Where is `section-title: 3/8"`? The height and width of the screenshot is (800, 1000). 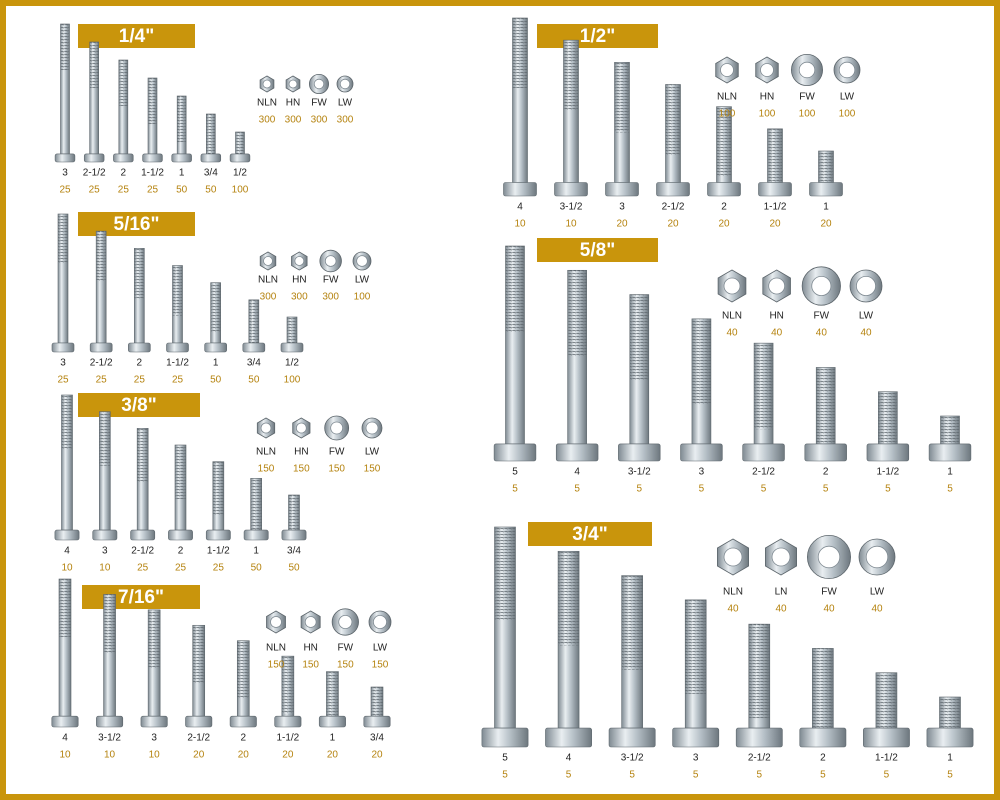 section-title: 3/8" is located at coordinates (138, 405).